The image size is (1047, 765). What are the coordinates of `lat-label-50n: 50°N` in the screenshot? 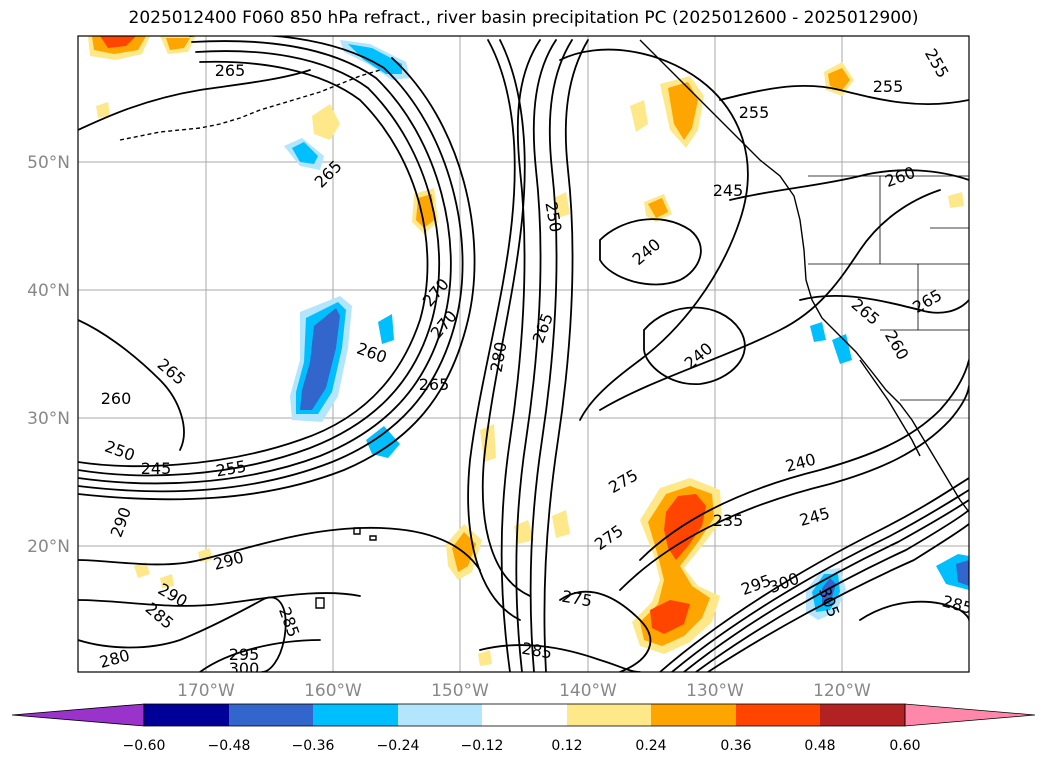 It's located at (48, 163).